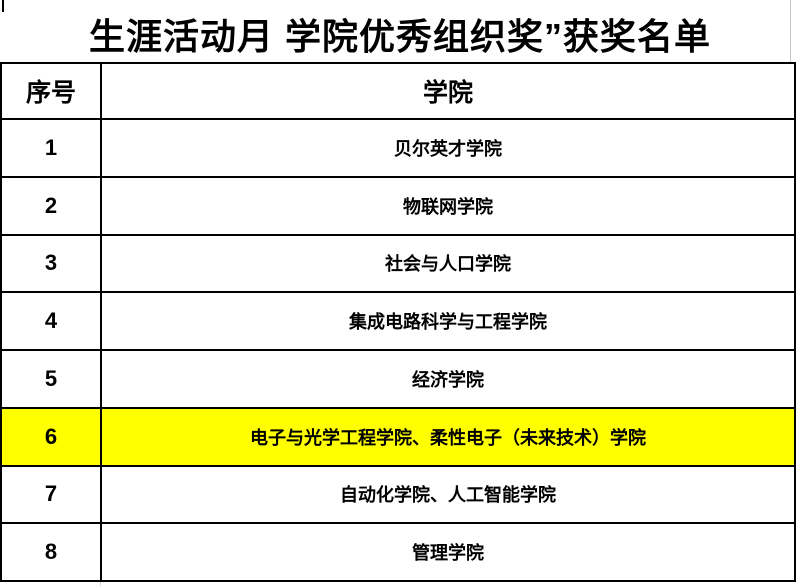 The height and width of the screenshot is (586, 800). Describe the element at coordinates (448, 91) in the screenshot. I see `header-cell-college: 学院` at that location.